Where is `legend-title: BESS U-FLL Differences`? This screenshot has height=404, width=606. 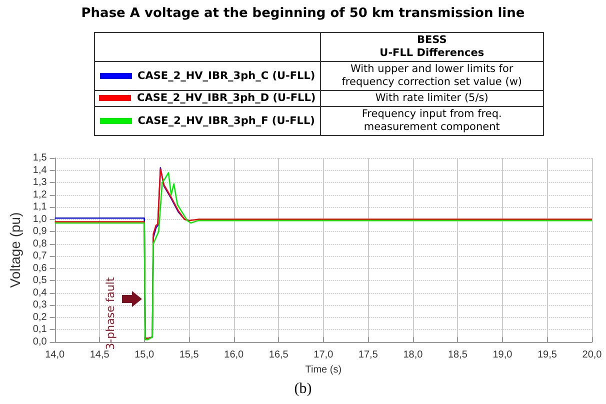
legend-title: BESS U-FLL Differences is located at coordinates (432, 47).